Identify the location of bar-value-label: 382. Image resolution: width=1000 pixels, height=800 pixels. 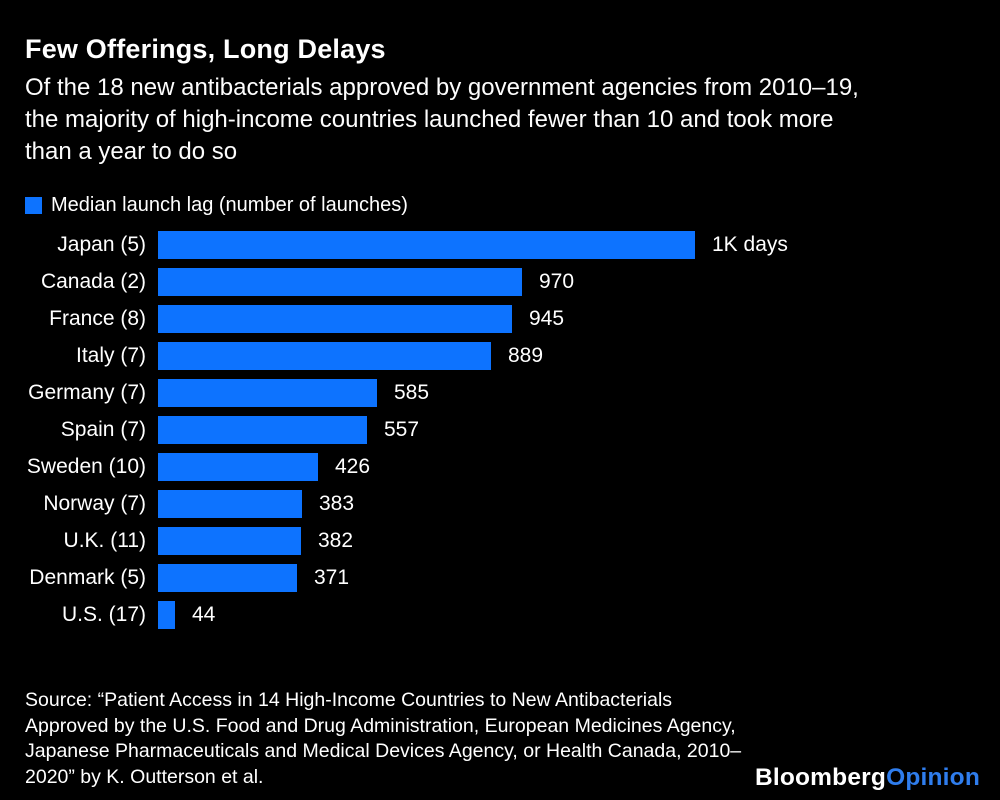
(336, 540).